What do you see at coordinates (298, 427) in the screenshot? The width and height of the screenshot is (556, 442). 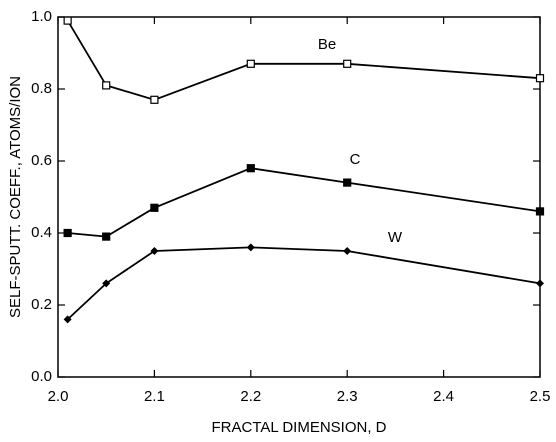 I see `x-axis-label: FRACTAL DIMENSION, D` at bounding box center [298, 427].